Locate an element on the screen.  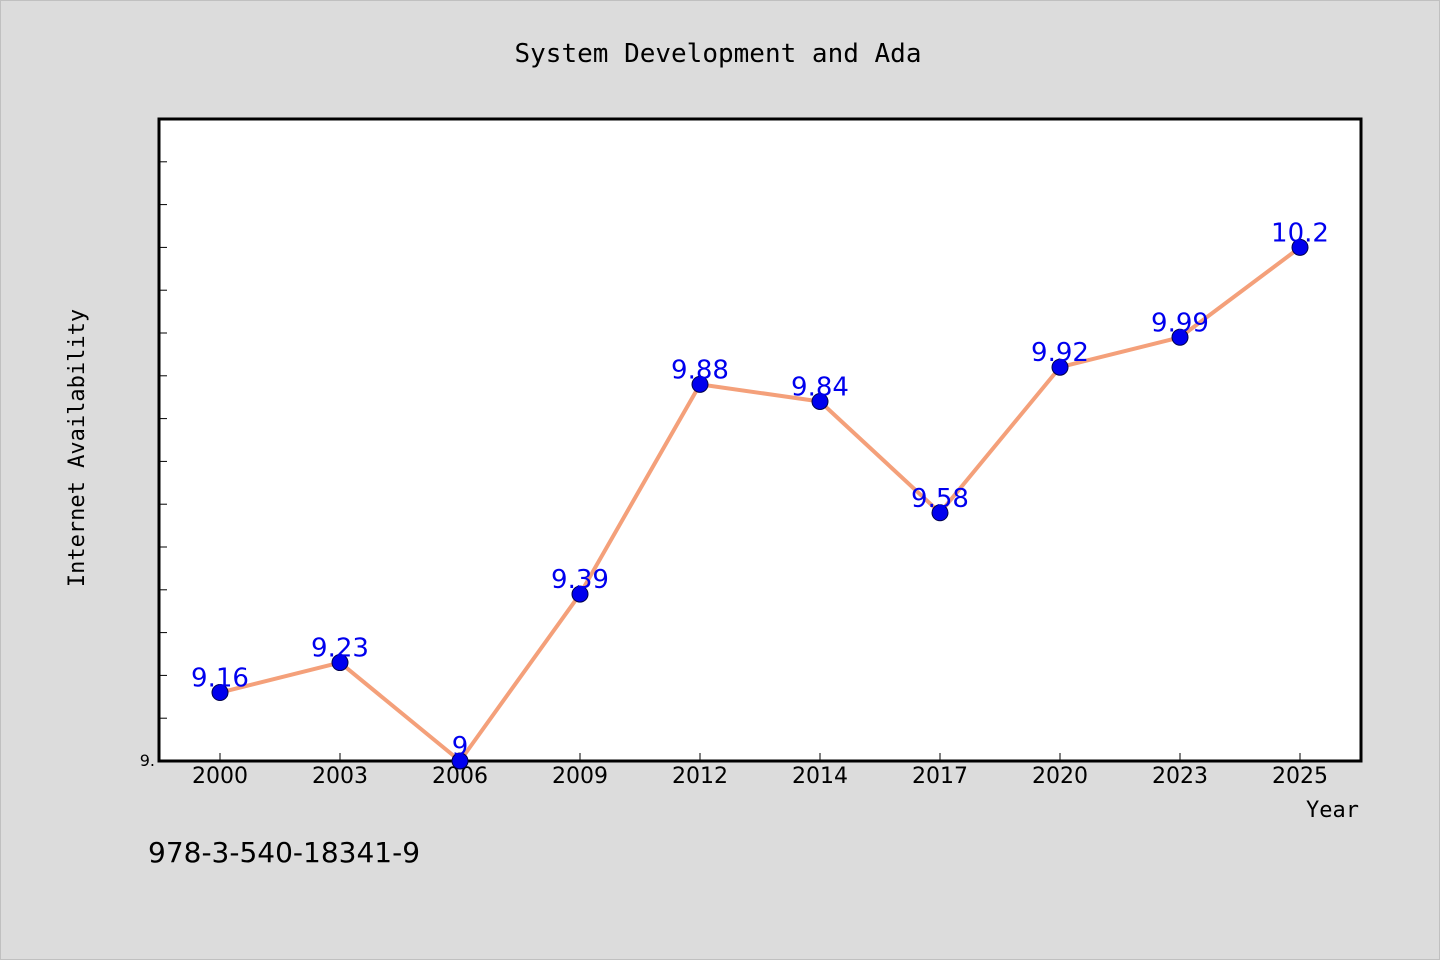
x-tick-label: 2003 is located at coordinates (340, 776).